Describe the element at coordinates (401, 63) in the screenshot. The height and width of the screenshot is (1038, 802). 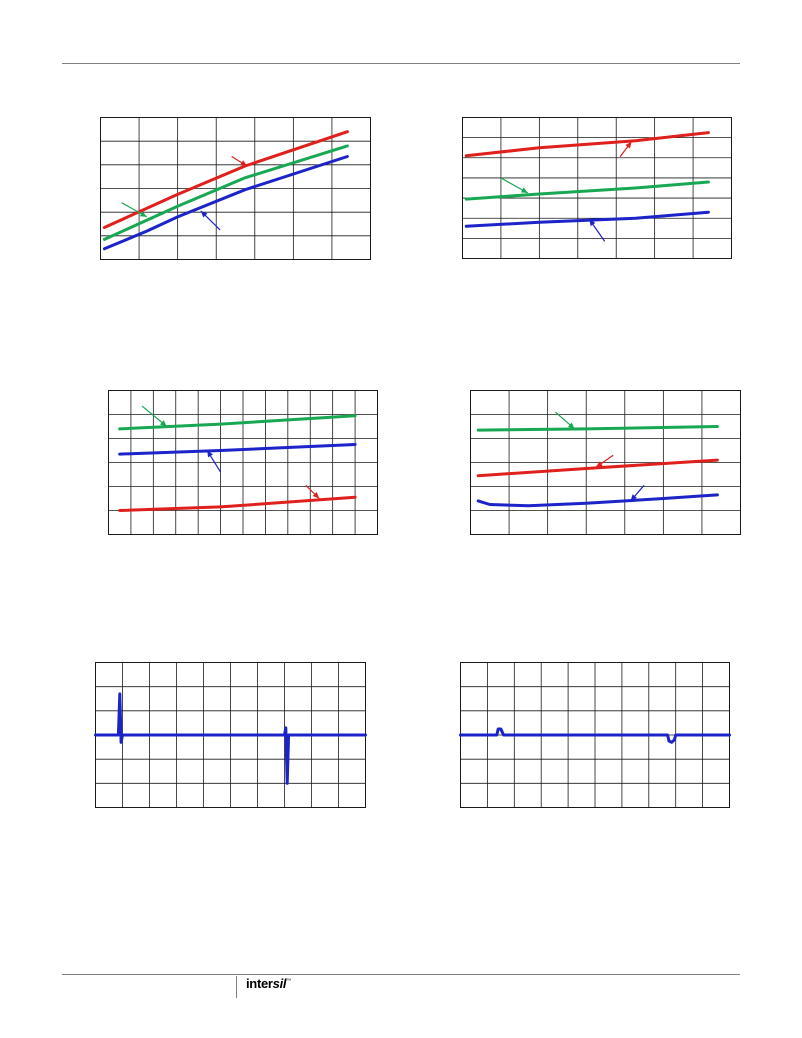
I see `header-rule` at that location.